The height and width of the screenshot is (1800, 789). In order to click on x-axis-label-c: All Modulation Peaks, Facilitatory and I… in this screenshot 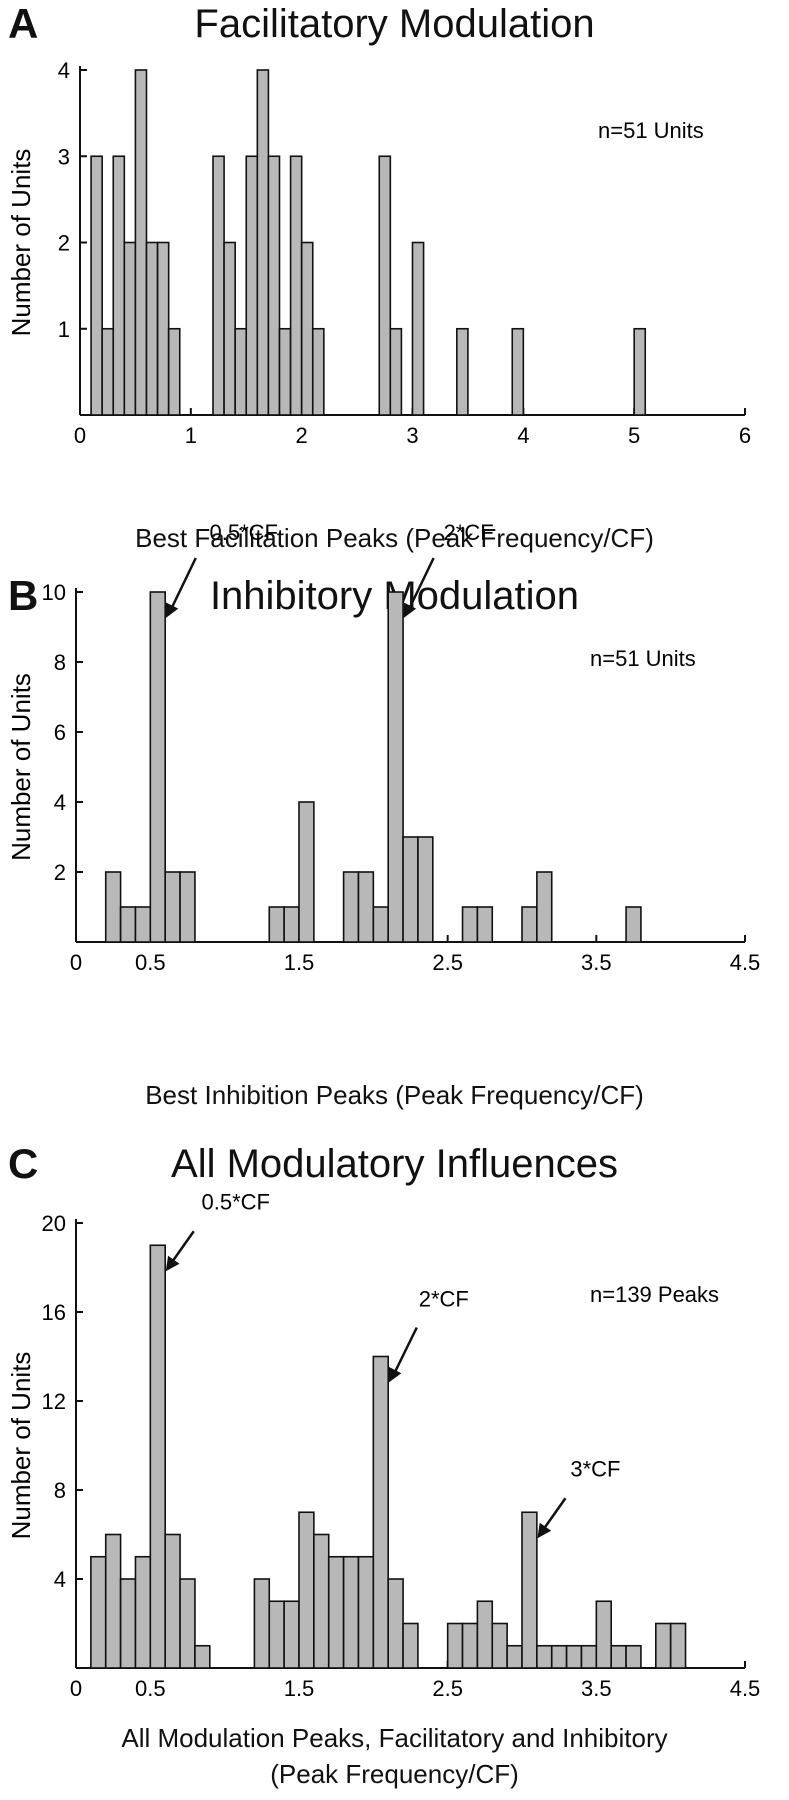, I will do `click(394, 1738)`.